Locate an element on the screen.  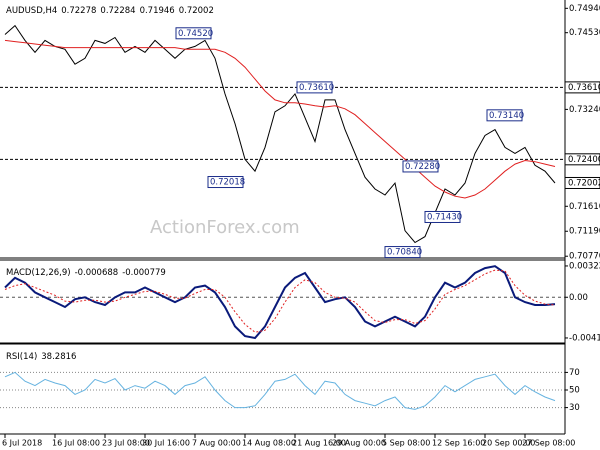
x-tick-label: 29 Aug 00:00 is located at coordinates (359, 443).